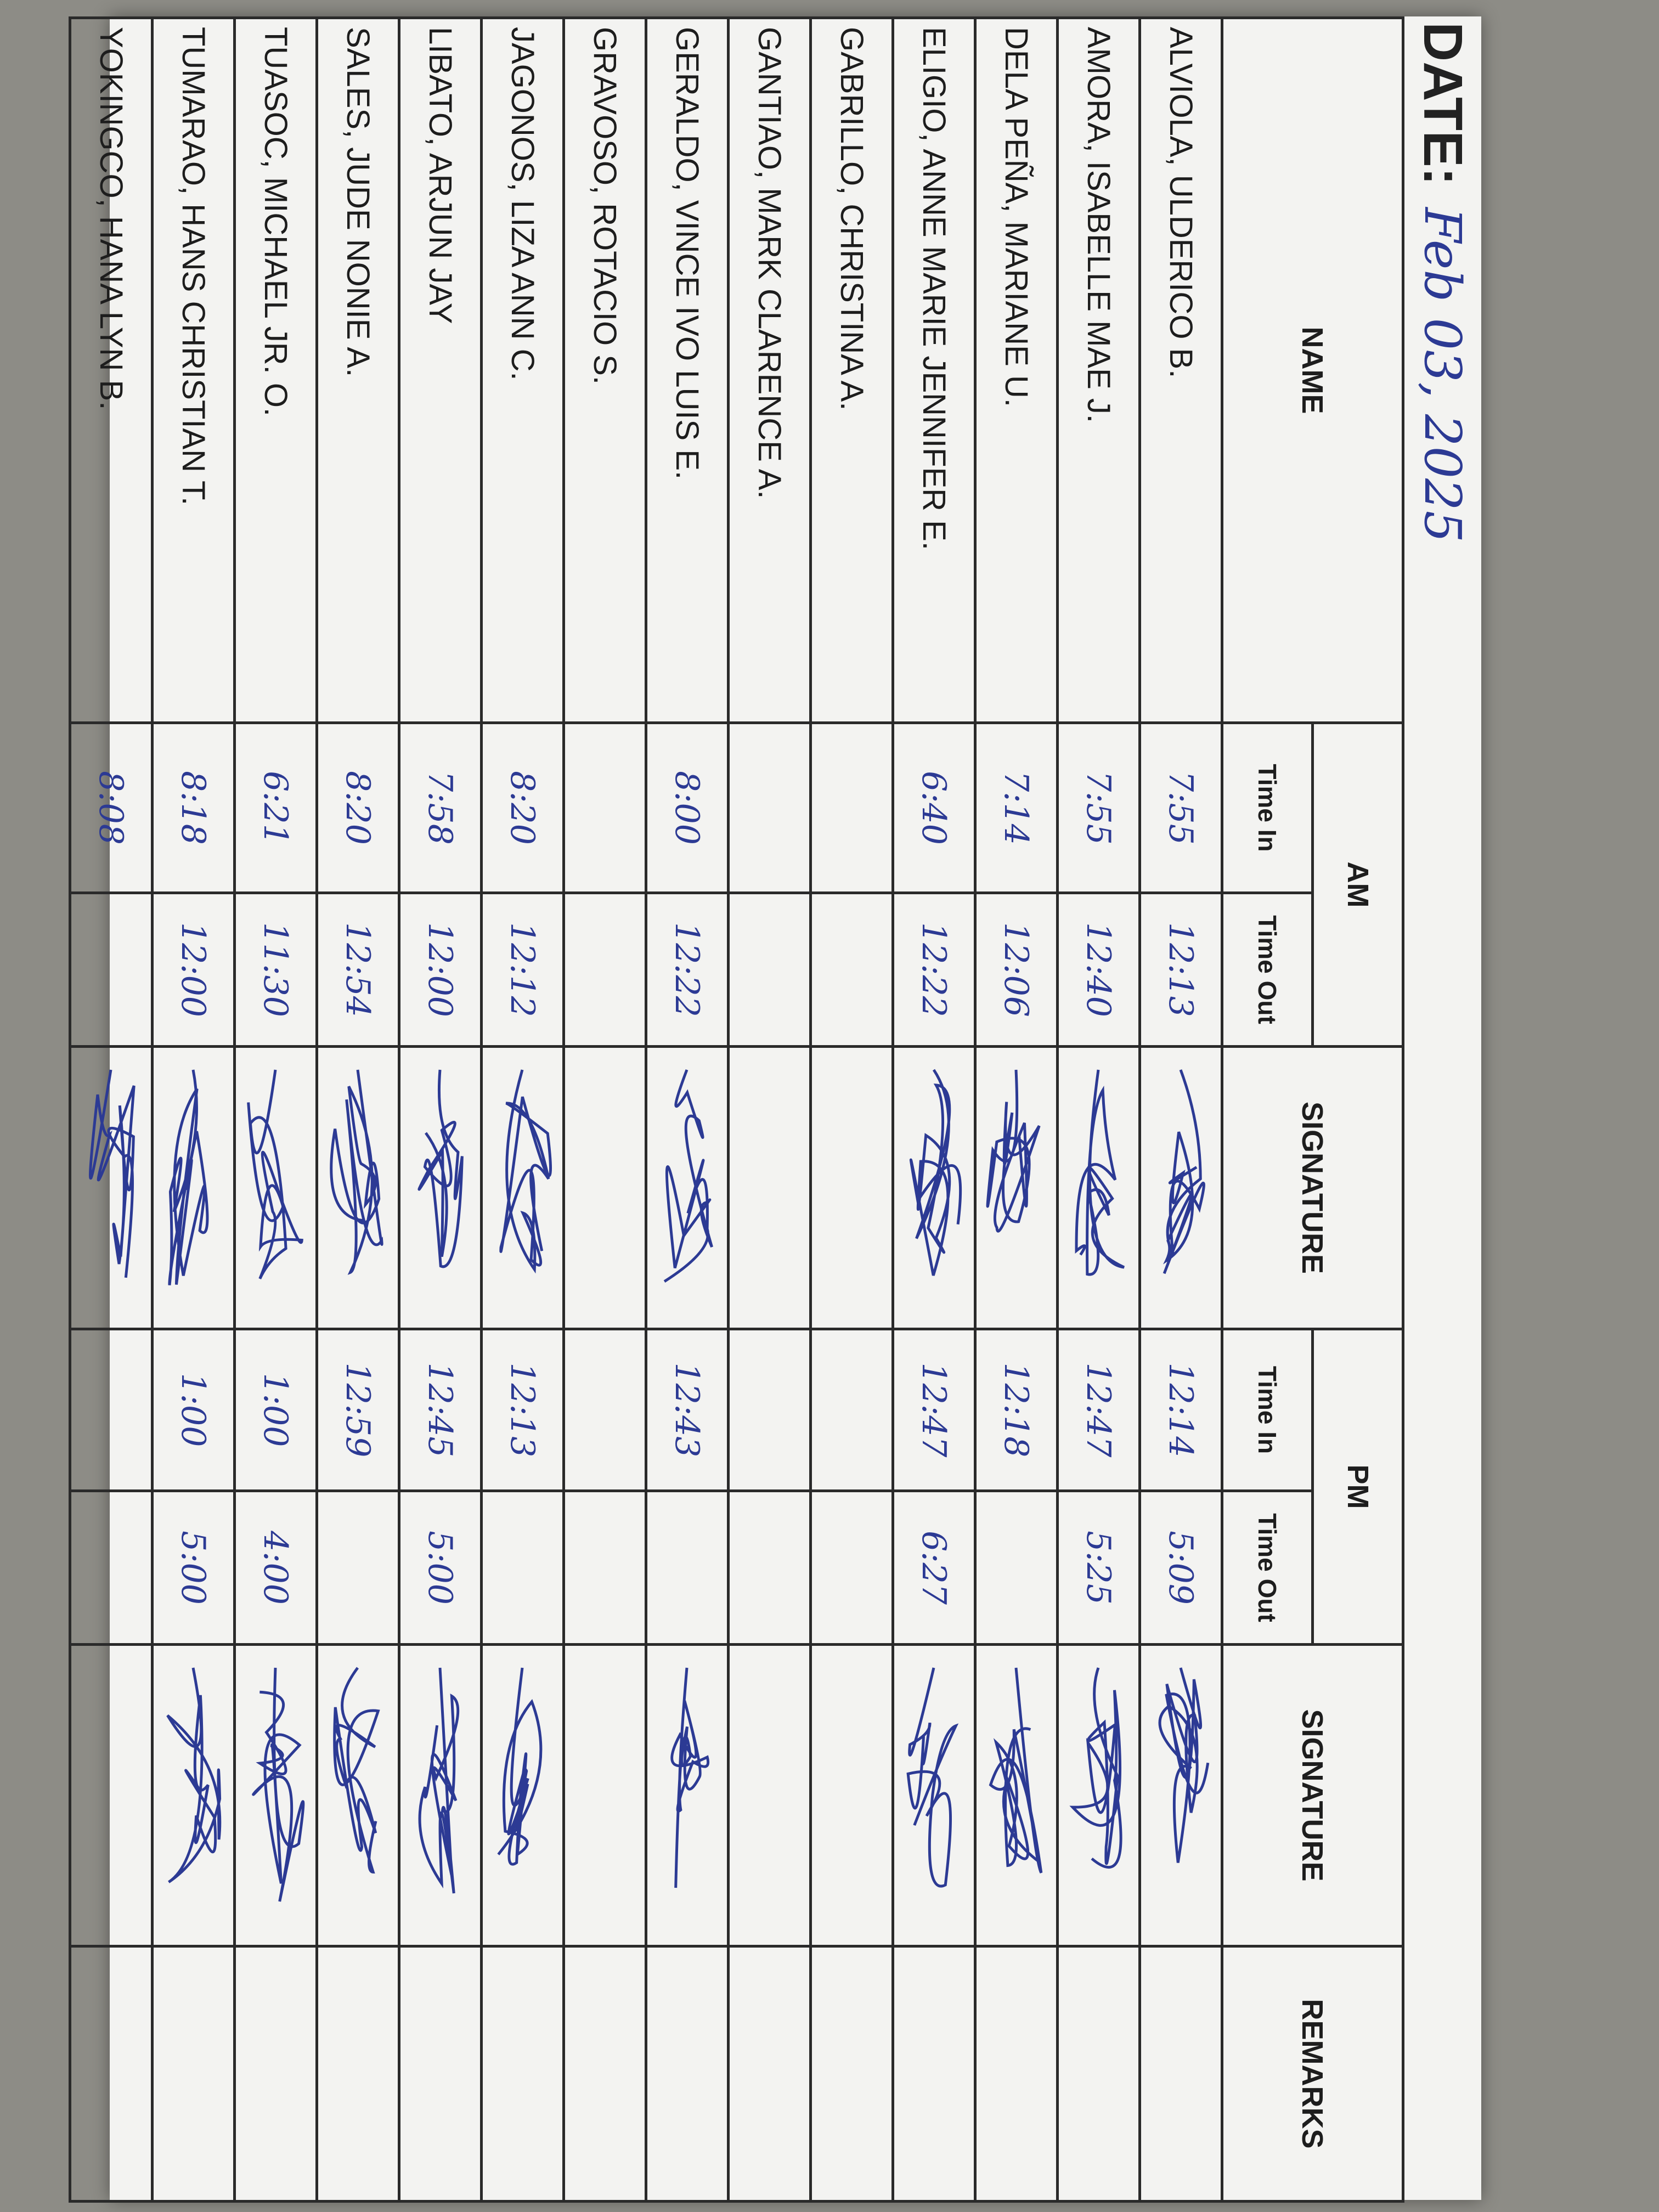  Describe the element at coordinates (1098, 970) in the screenshot. I see `time-cell: 12:40` at that location.